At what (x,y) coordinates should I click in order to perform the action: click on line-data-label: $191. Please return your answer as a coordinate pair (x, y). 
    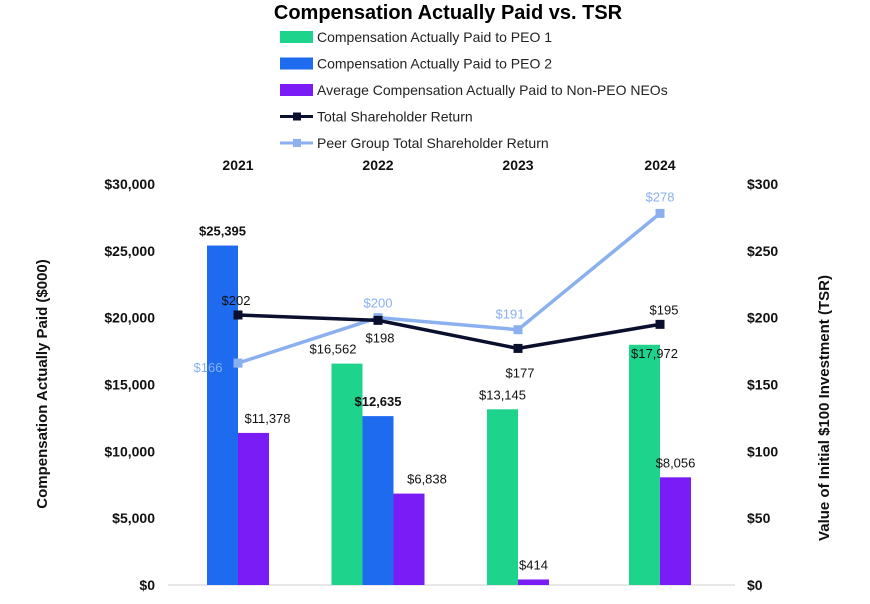
    Looking at the image, I should click on (510, 314).